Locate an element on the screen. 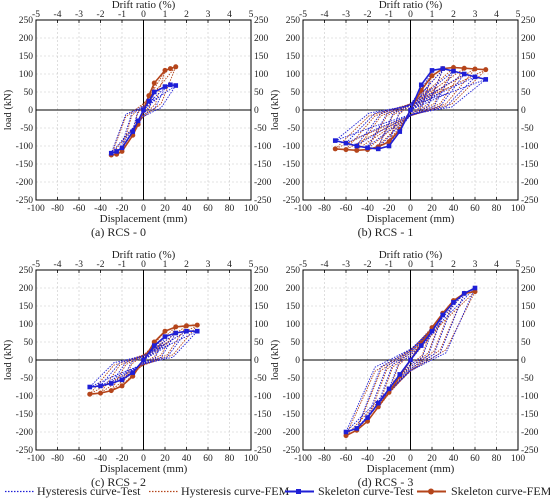 The image size is (550, 500). y-tick-label: -150 is located at coordinates (292, 415).